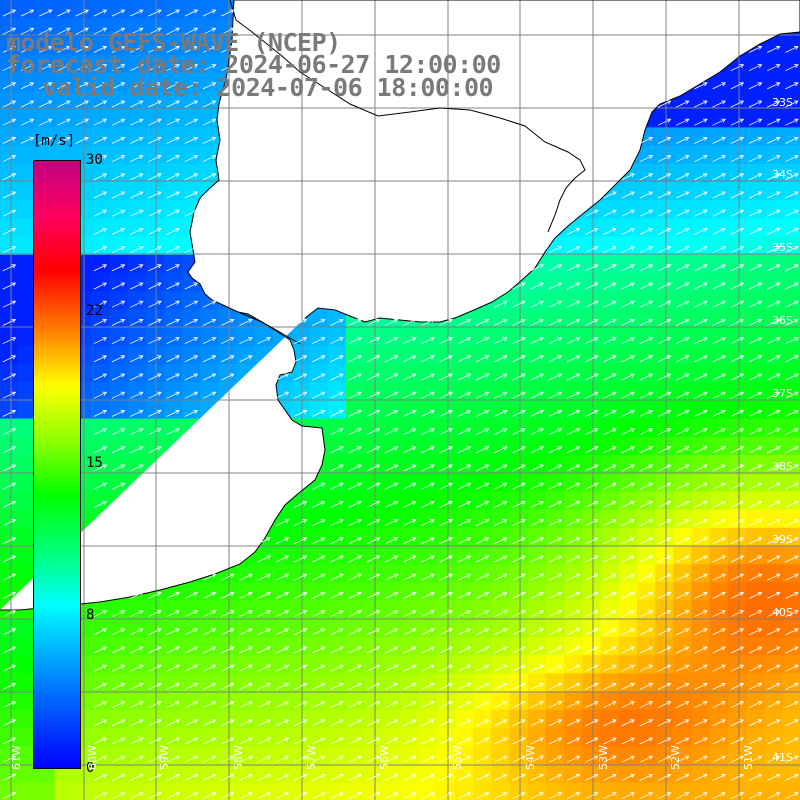  I want to click on lat-label: 39S, so click(782, 539).